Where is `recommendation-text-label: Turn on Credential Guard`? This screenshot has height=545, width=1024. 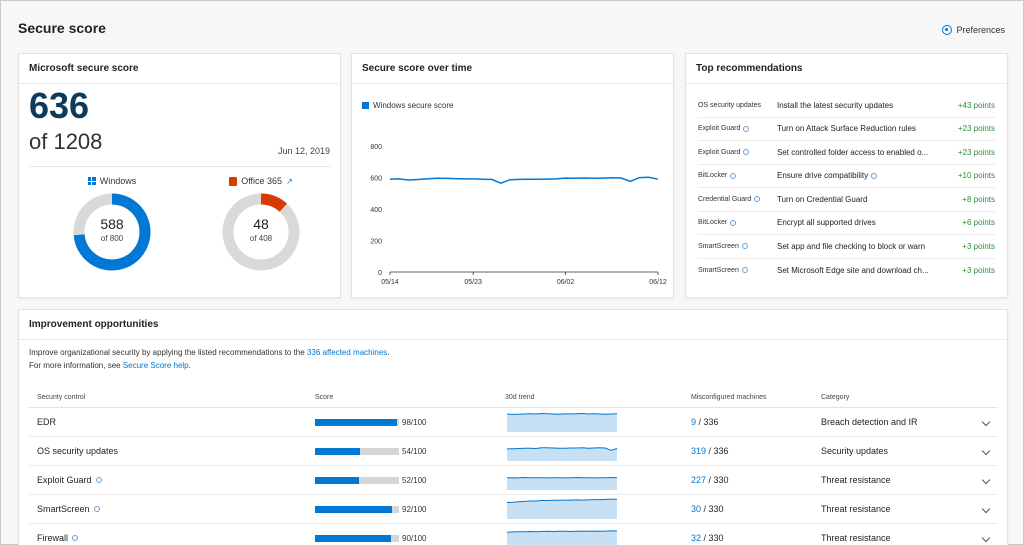 recommendation-text-label: Turn on Credential Guard is located at coordinates (822, 199).